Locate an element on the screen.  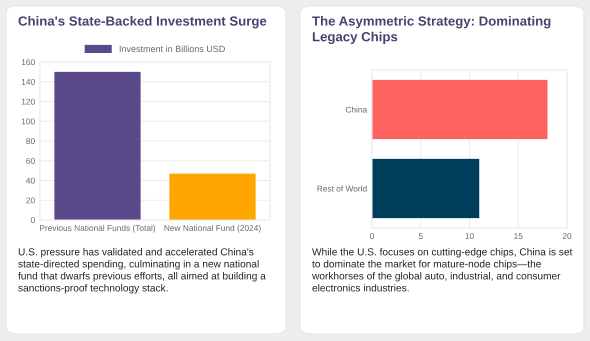
y-tick-label: 140 is located at coordinates (28, 81).